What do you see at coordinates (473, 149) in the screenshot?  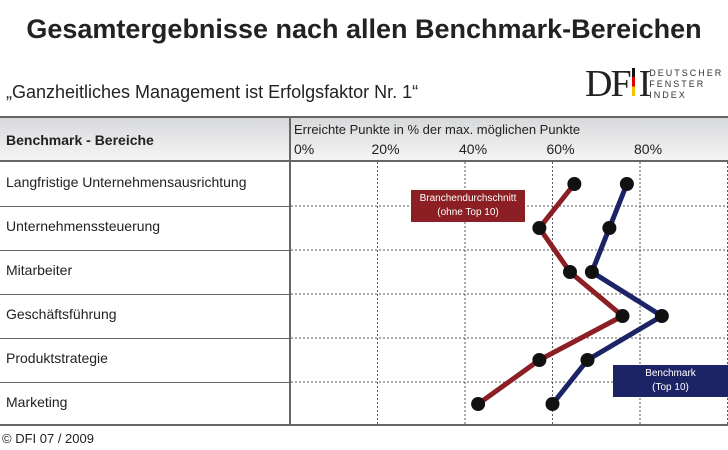 I see `x-tick-label: 40%` at bounding box center [473, 149].